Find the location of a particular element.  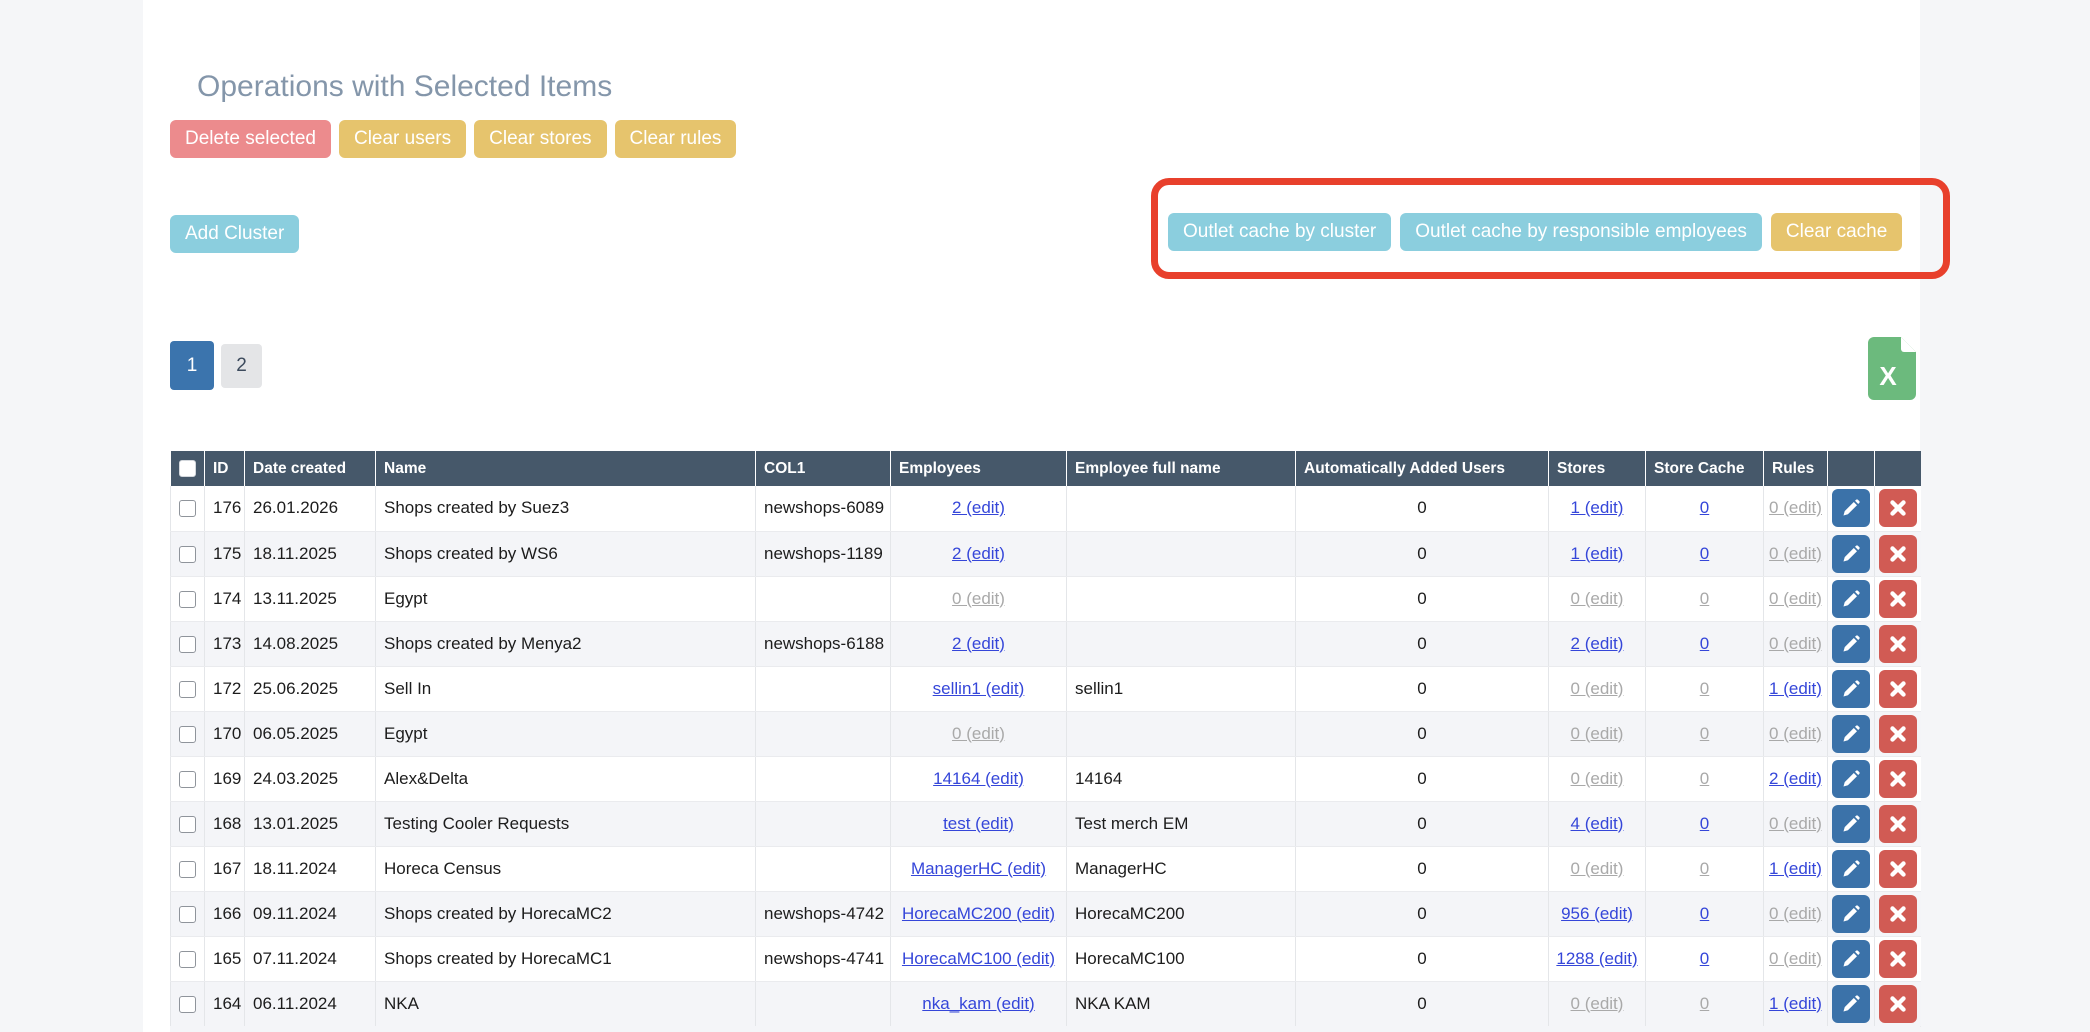

employees-edit-link: 14164 (edit) is located at coordinates (978, 778).